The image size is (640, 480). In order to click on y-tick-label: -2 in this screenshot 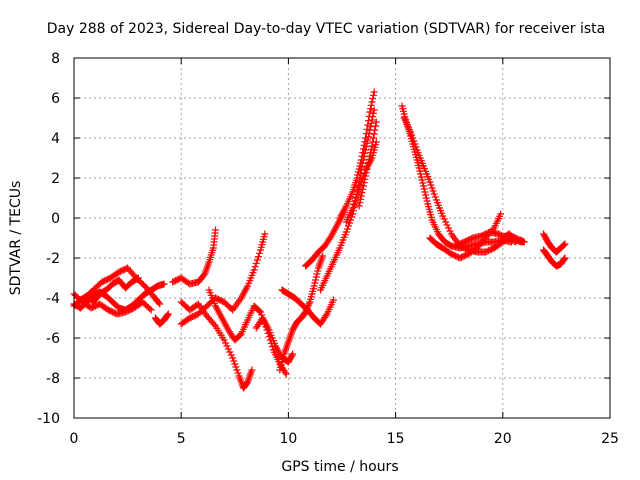, I will do `click(53, 259)`.